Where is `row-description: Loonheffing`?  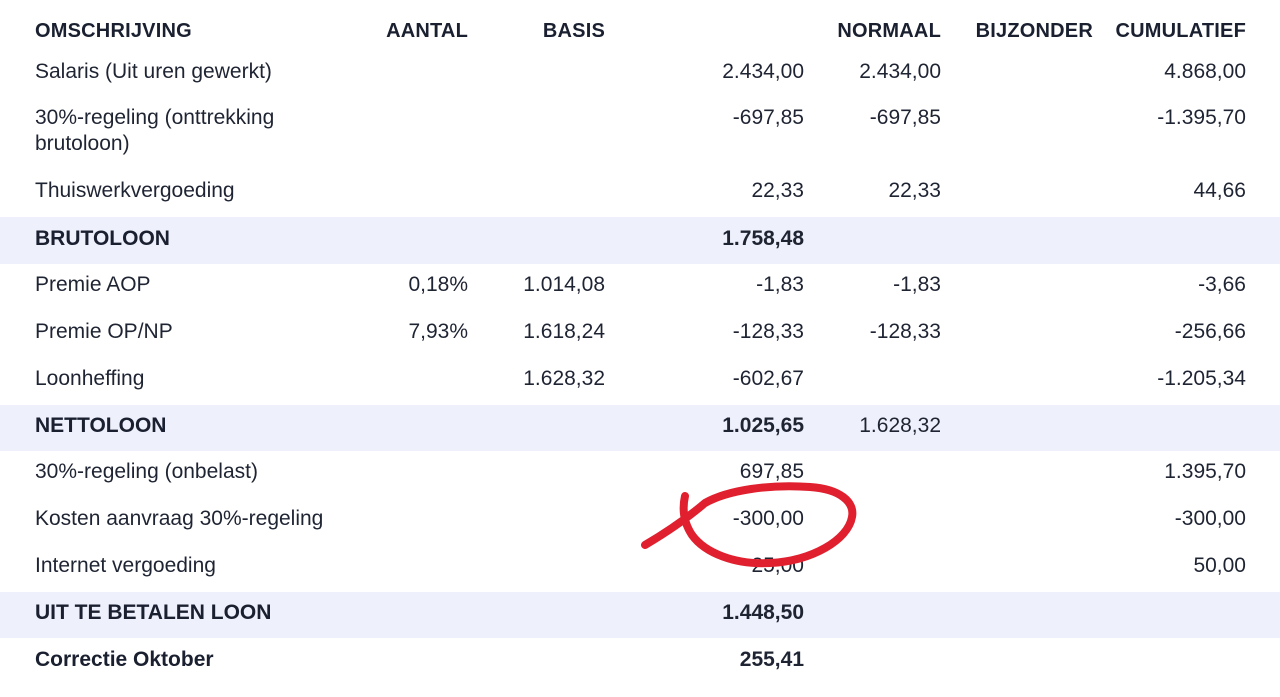
row-description: Loonheffing is located at coordinates (90, 378).